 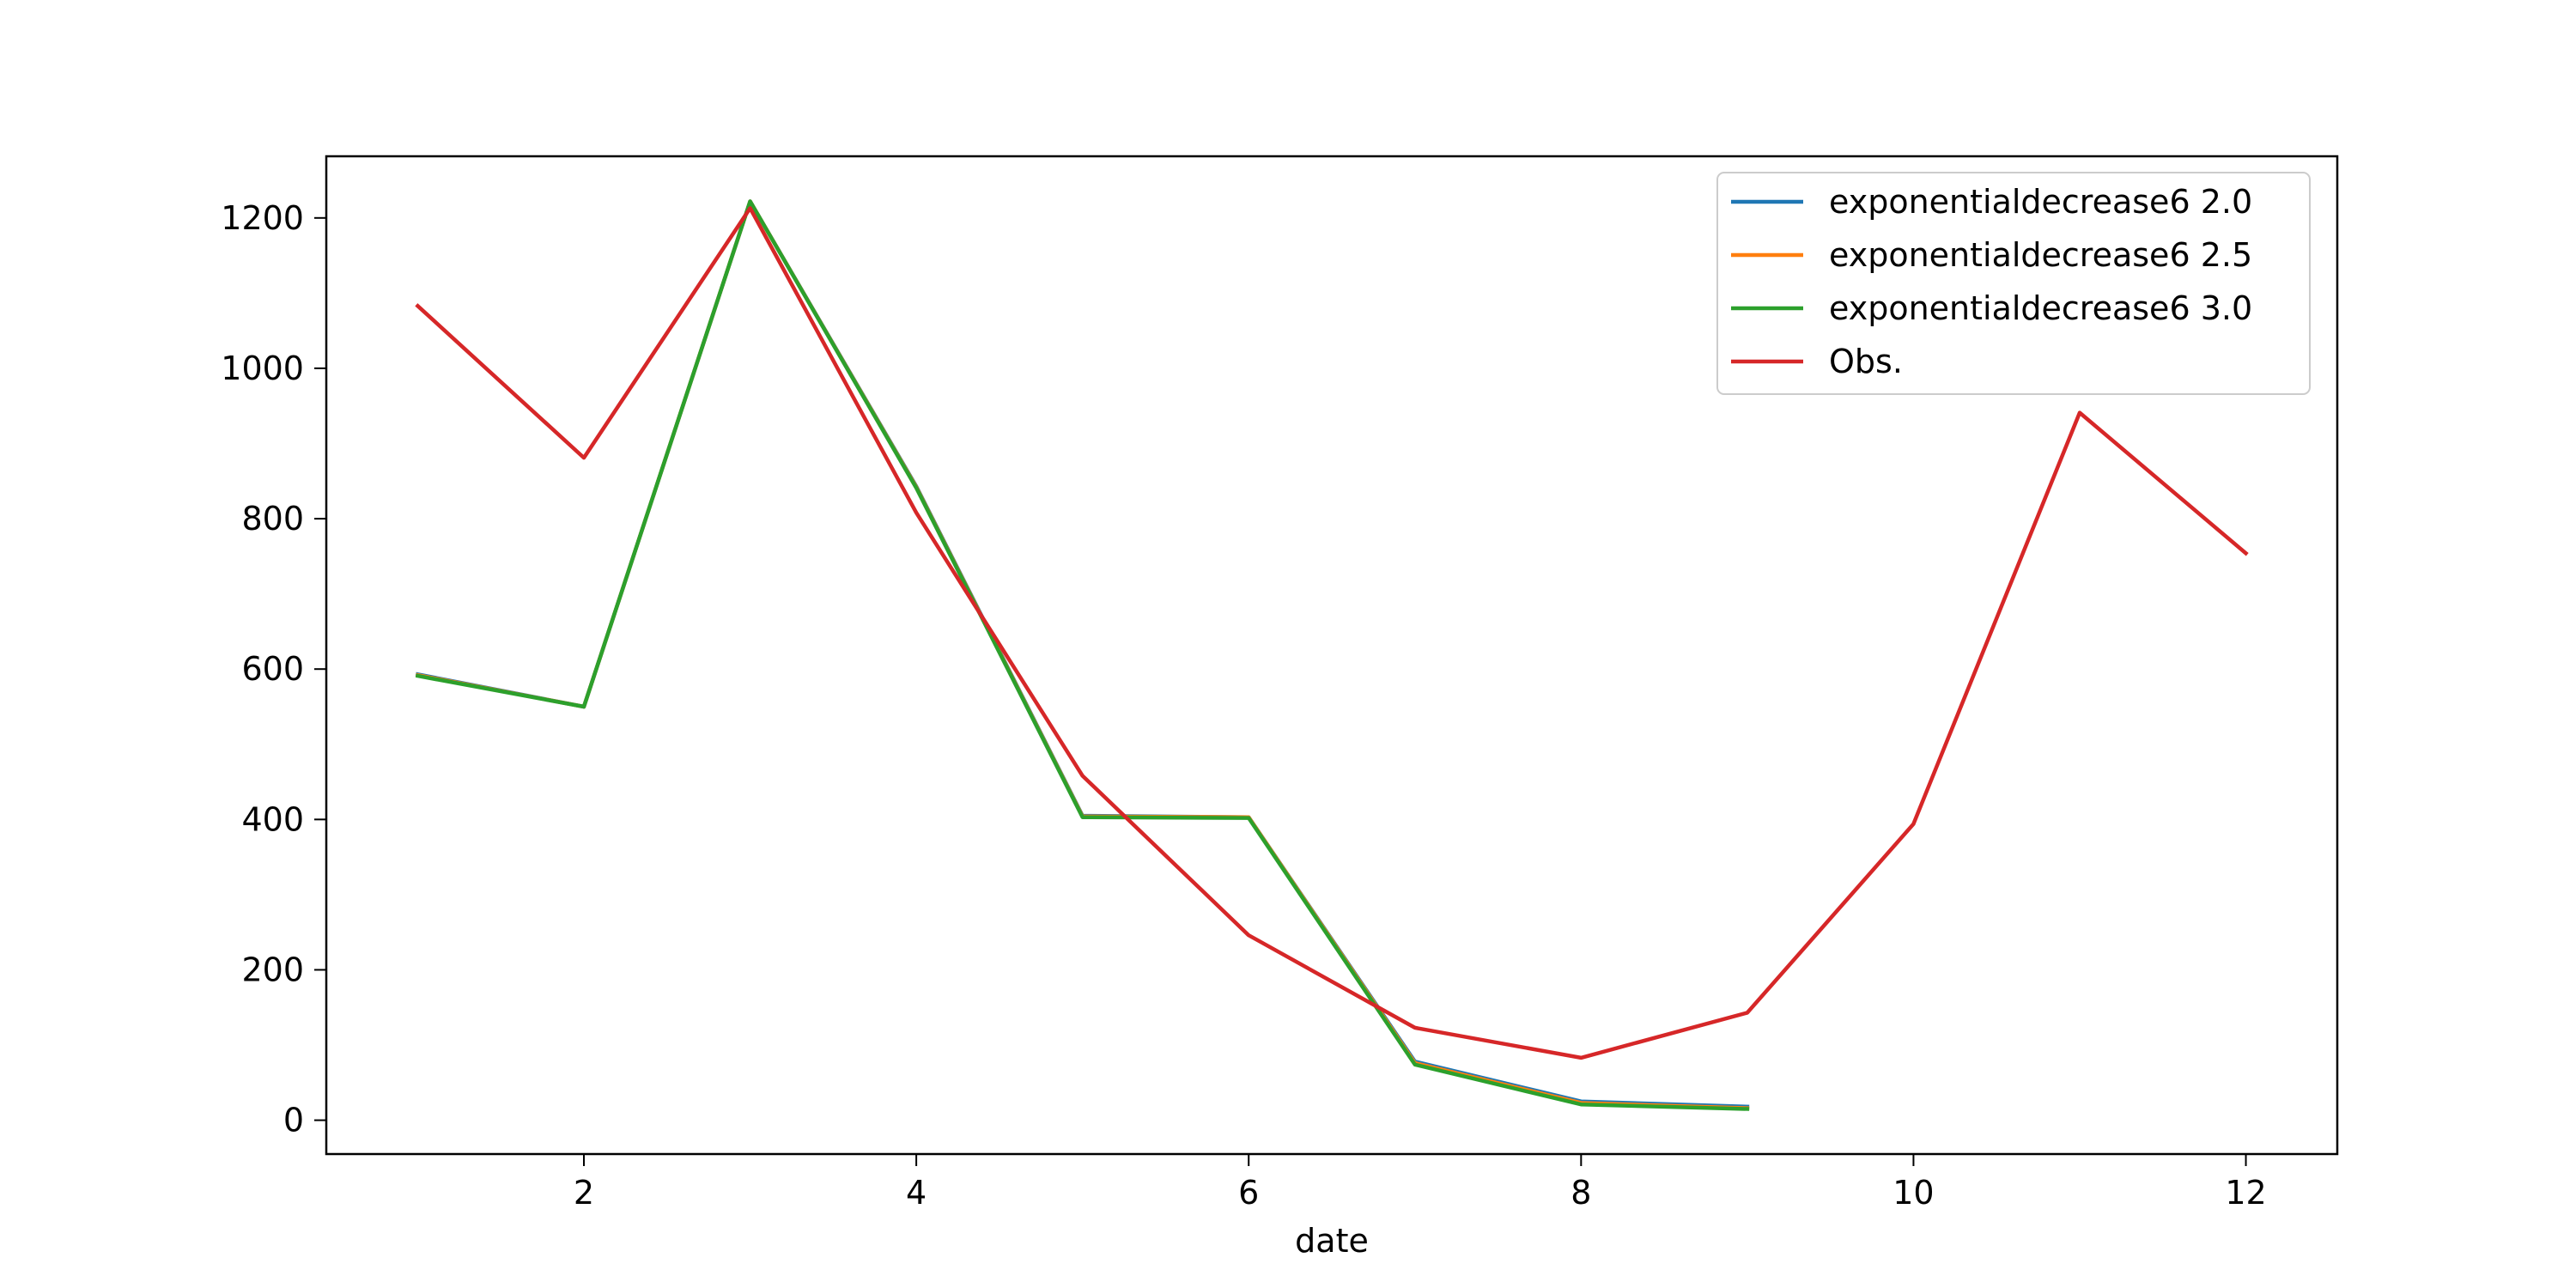 What do you see at coordinates (272, 819) in the screenshot?
I see `y-tick-label: 400` at bounding box center [272, 819].